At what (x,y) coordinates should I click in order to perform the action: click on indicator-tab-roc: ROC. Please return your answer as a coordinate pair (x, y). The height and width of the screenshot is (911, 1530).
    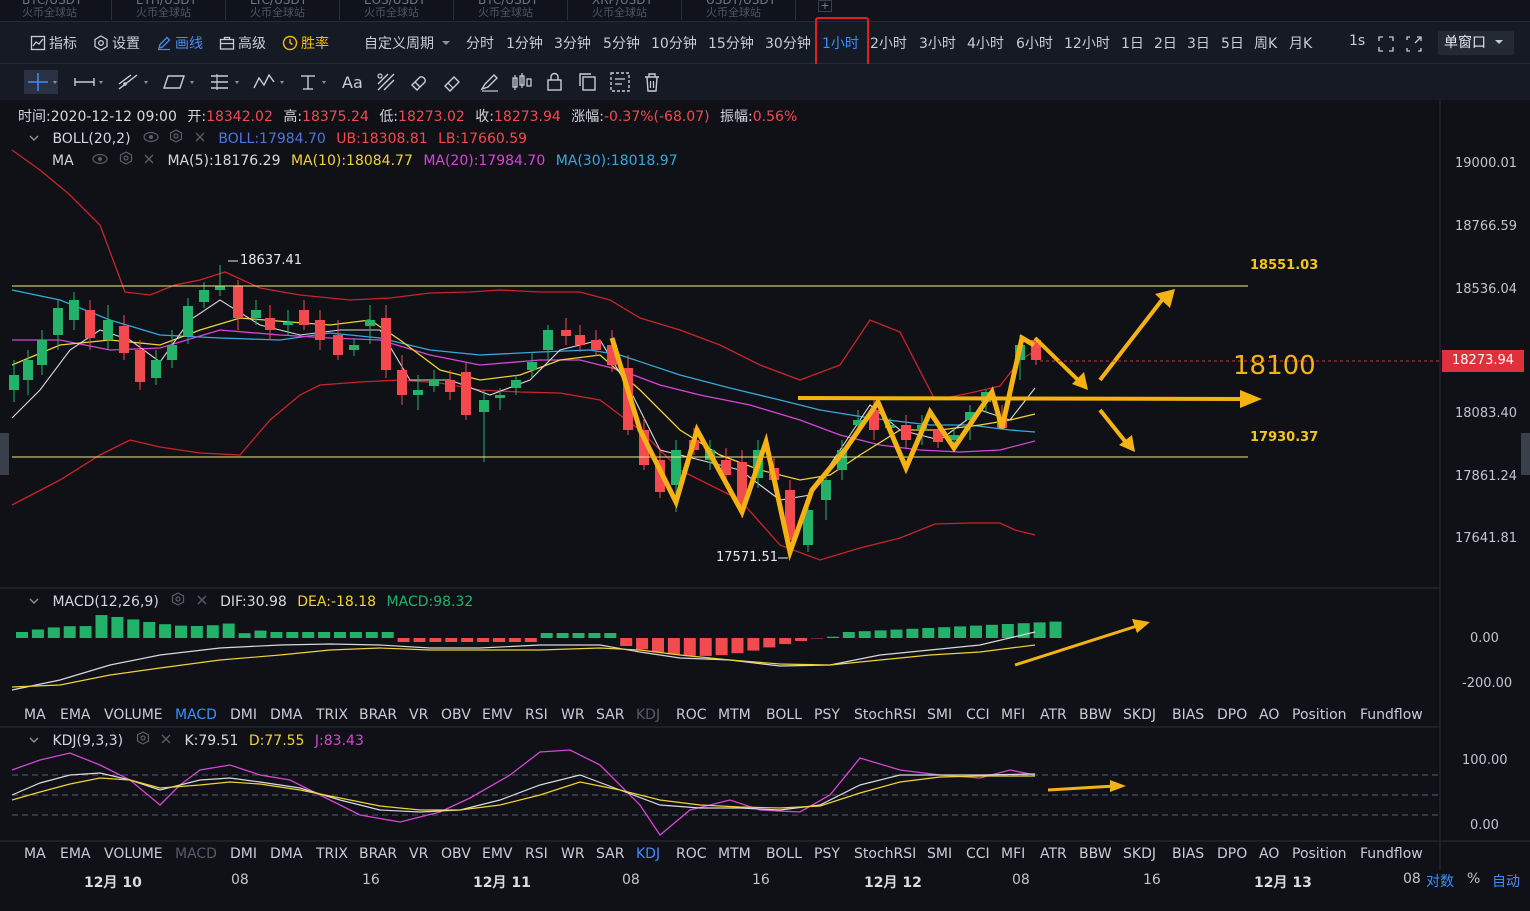
    Looking at the image, I should click on (691, 715).